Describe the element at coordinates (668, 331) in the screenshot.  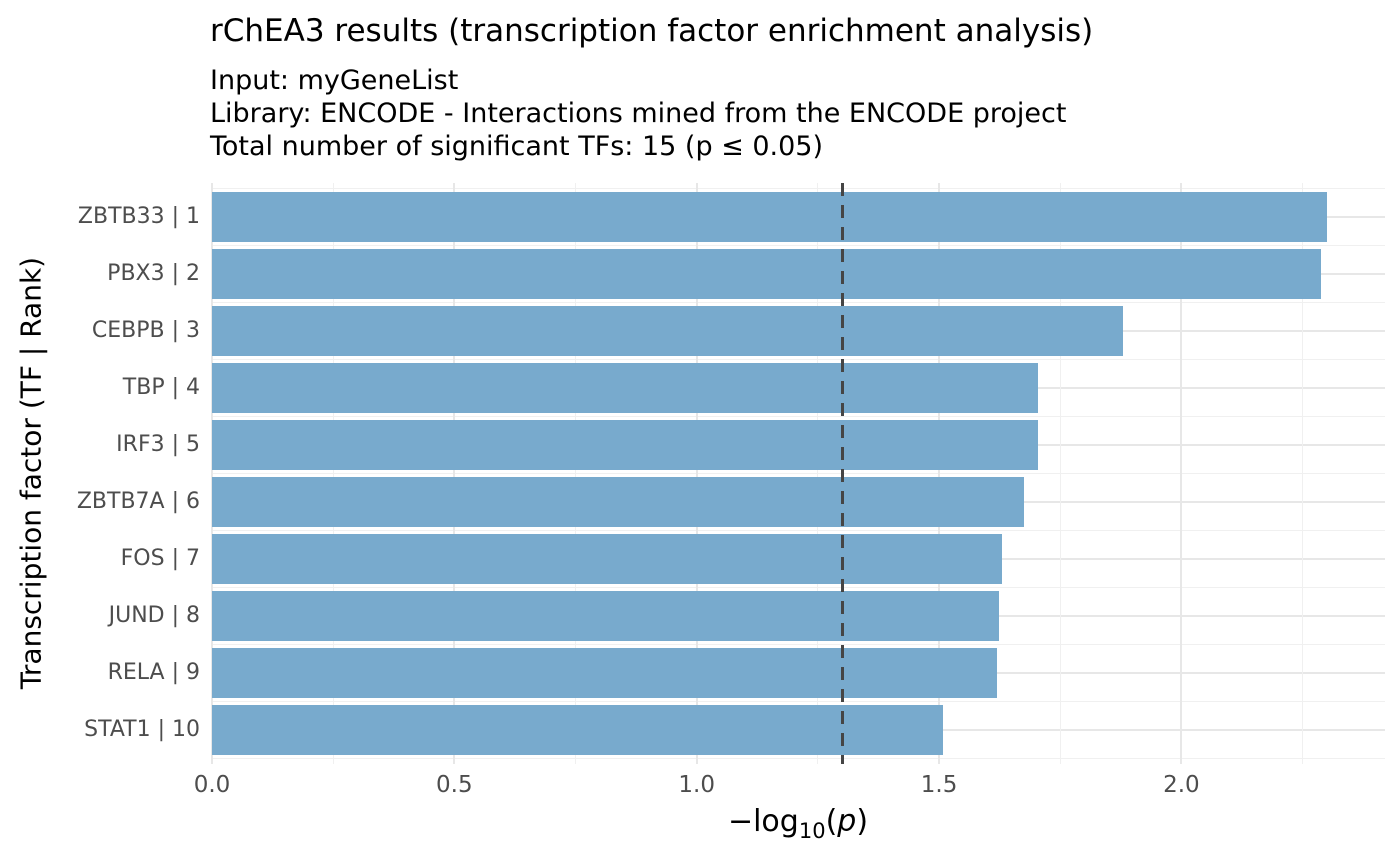
I see `bar-cebpb` at that location.